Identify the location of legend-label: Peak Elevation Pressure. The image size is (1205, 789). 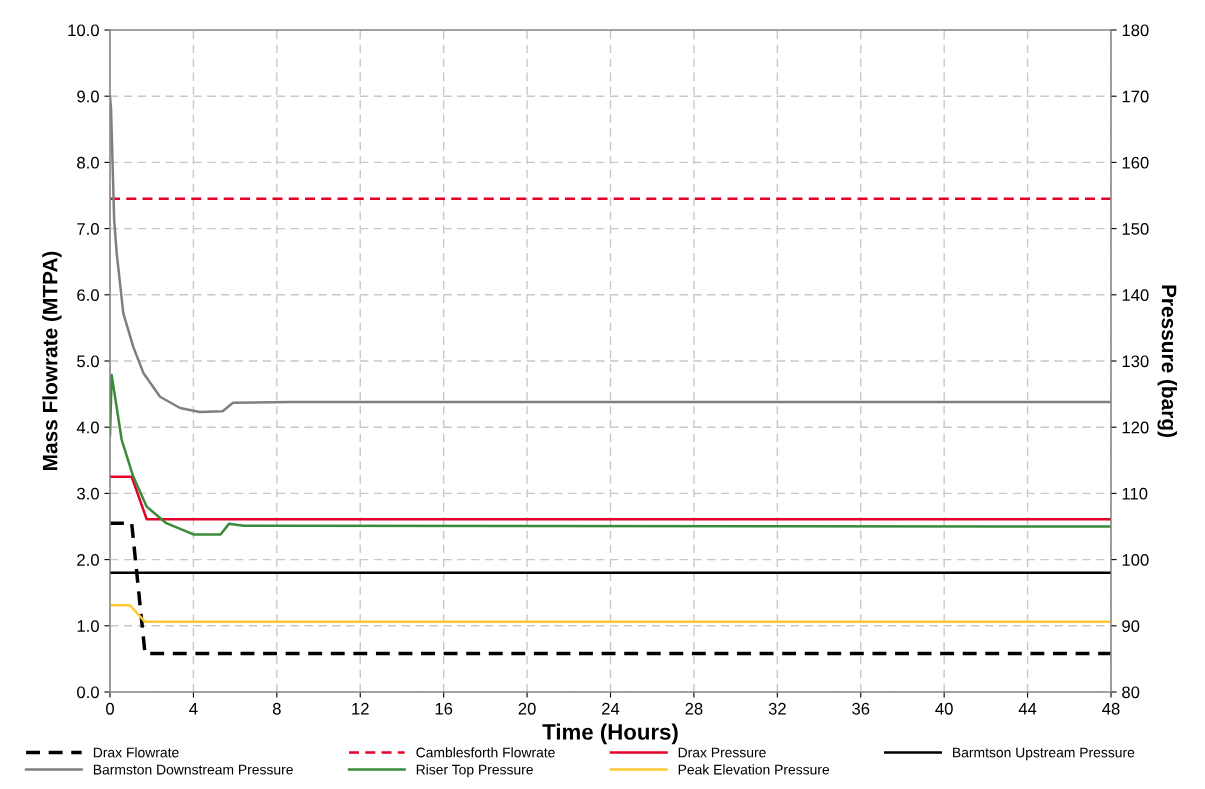
(754, 769).